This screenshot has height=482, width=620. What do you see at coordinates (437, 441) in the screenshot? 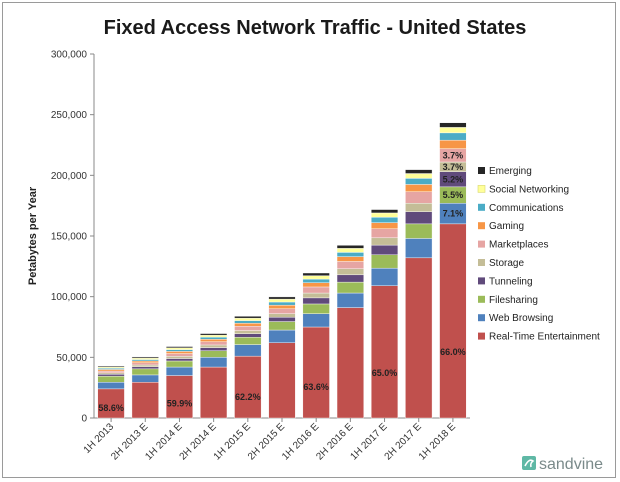
I see `x-tick-label: 1H 2018 E` at bounding box center [437, 441].